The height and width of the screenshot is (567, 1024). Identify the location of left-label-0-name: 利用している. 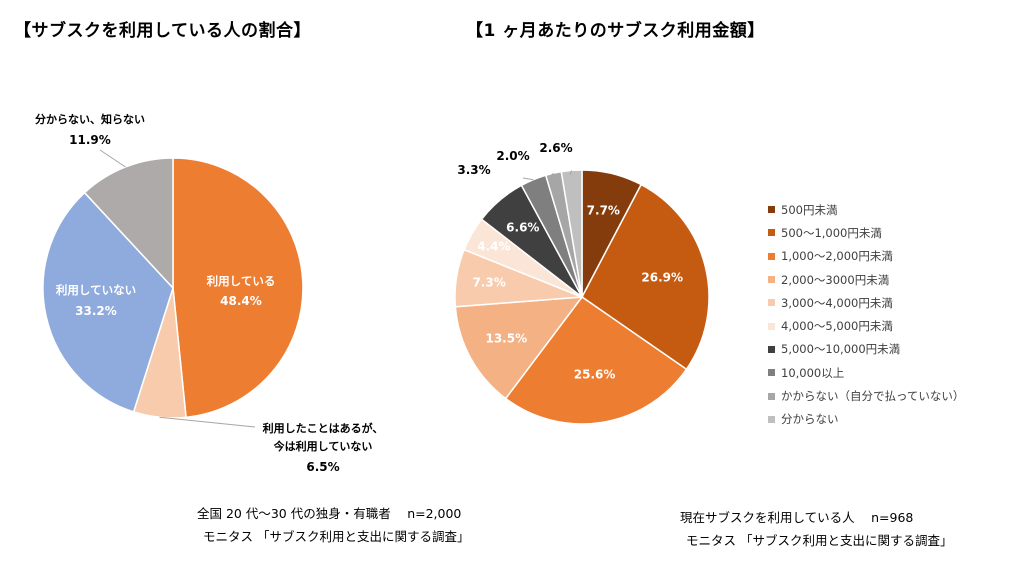
(241, 281).